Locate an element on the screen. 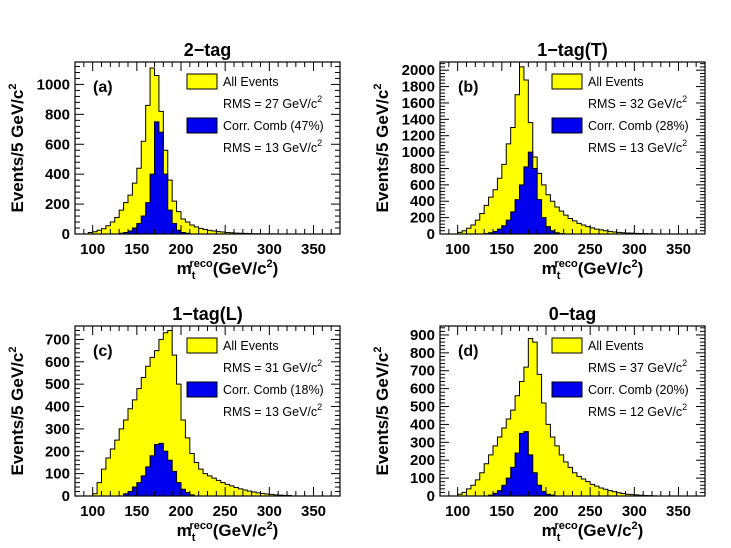 This screenshot has width=731, height=548. panel-title: 1−tag(T) is located at coordinates (572, 50).